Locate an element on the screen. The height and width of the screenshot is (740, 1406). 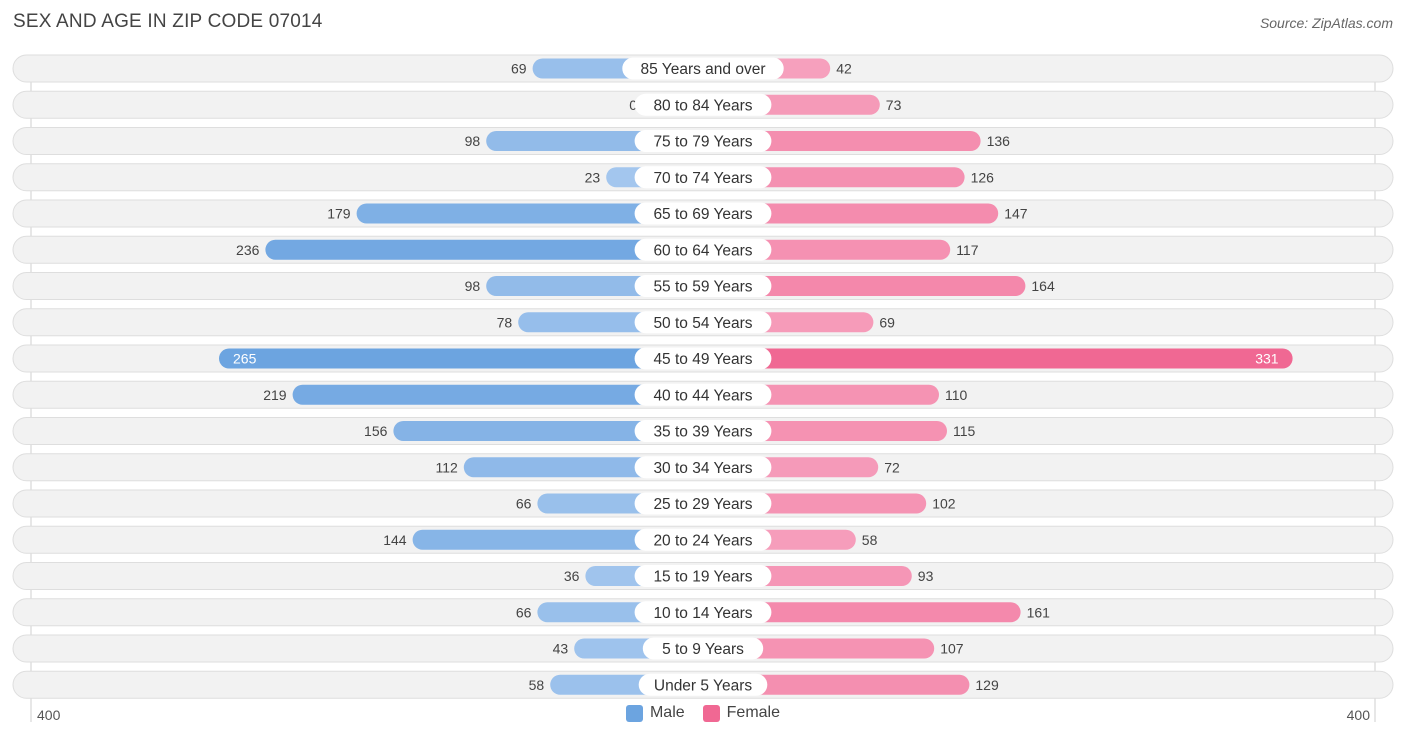
category-label: 35 to 39 Years is located at coordinates (702, 432).